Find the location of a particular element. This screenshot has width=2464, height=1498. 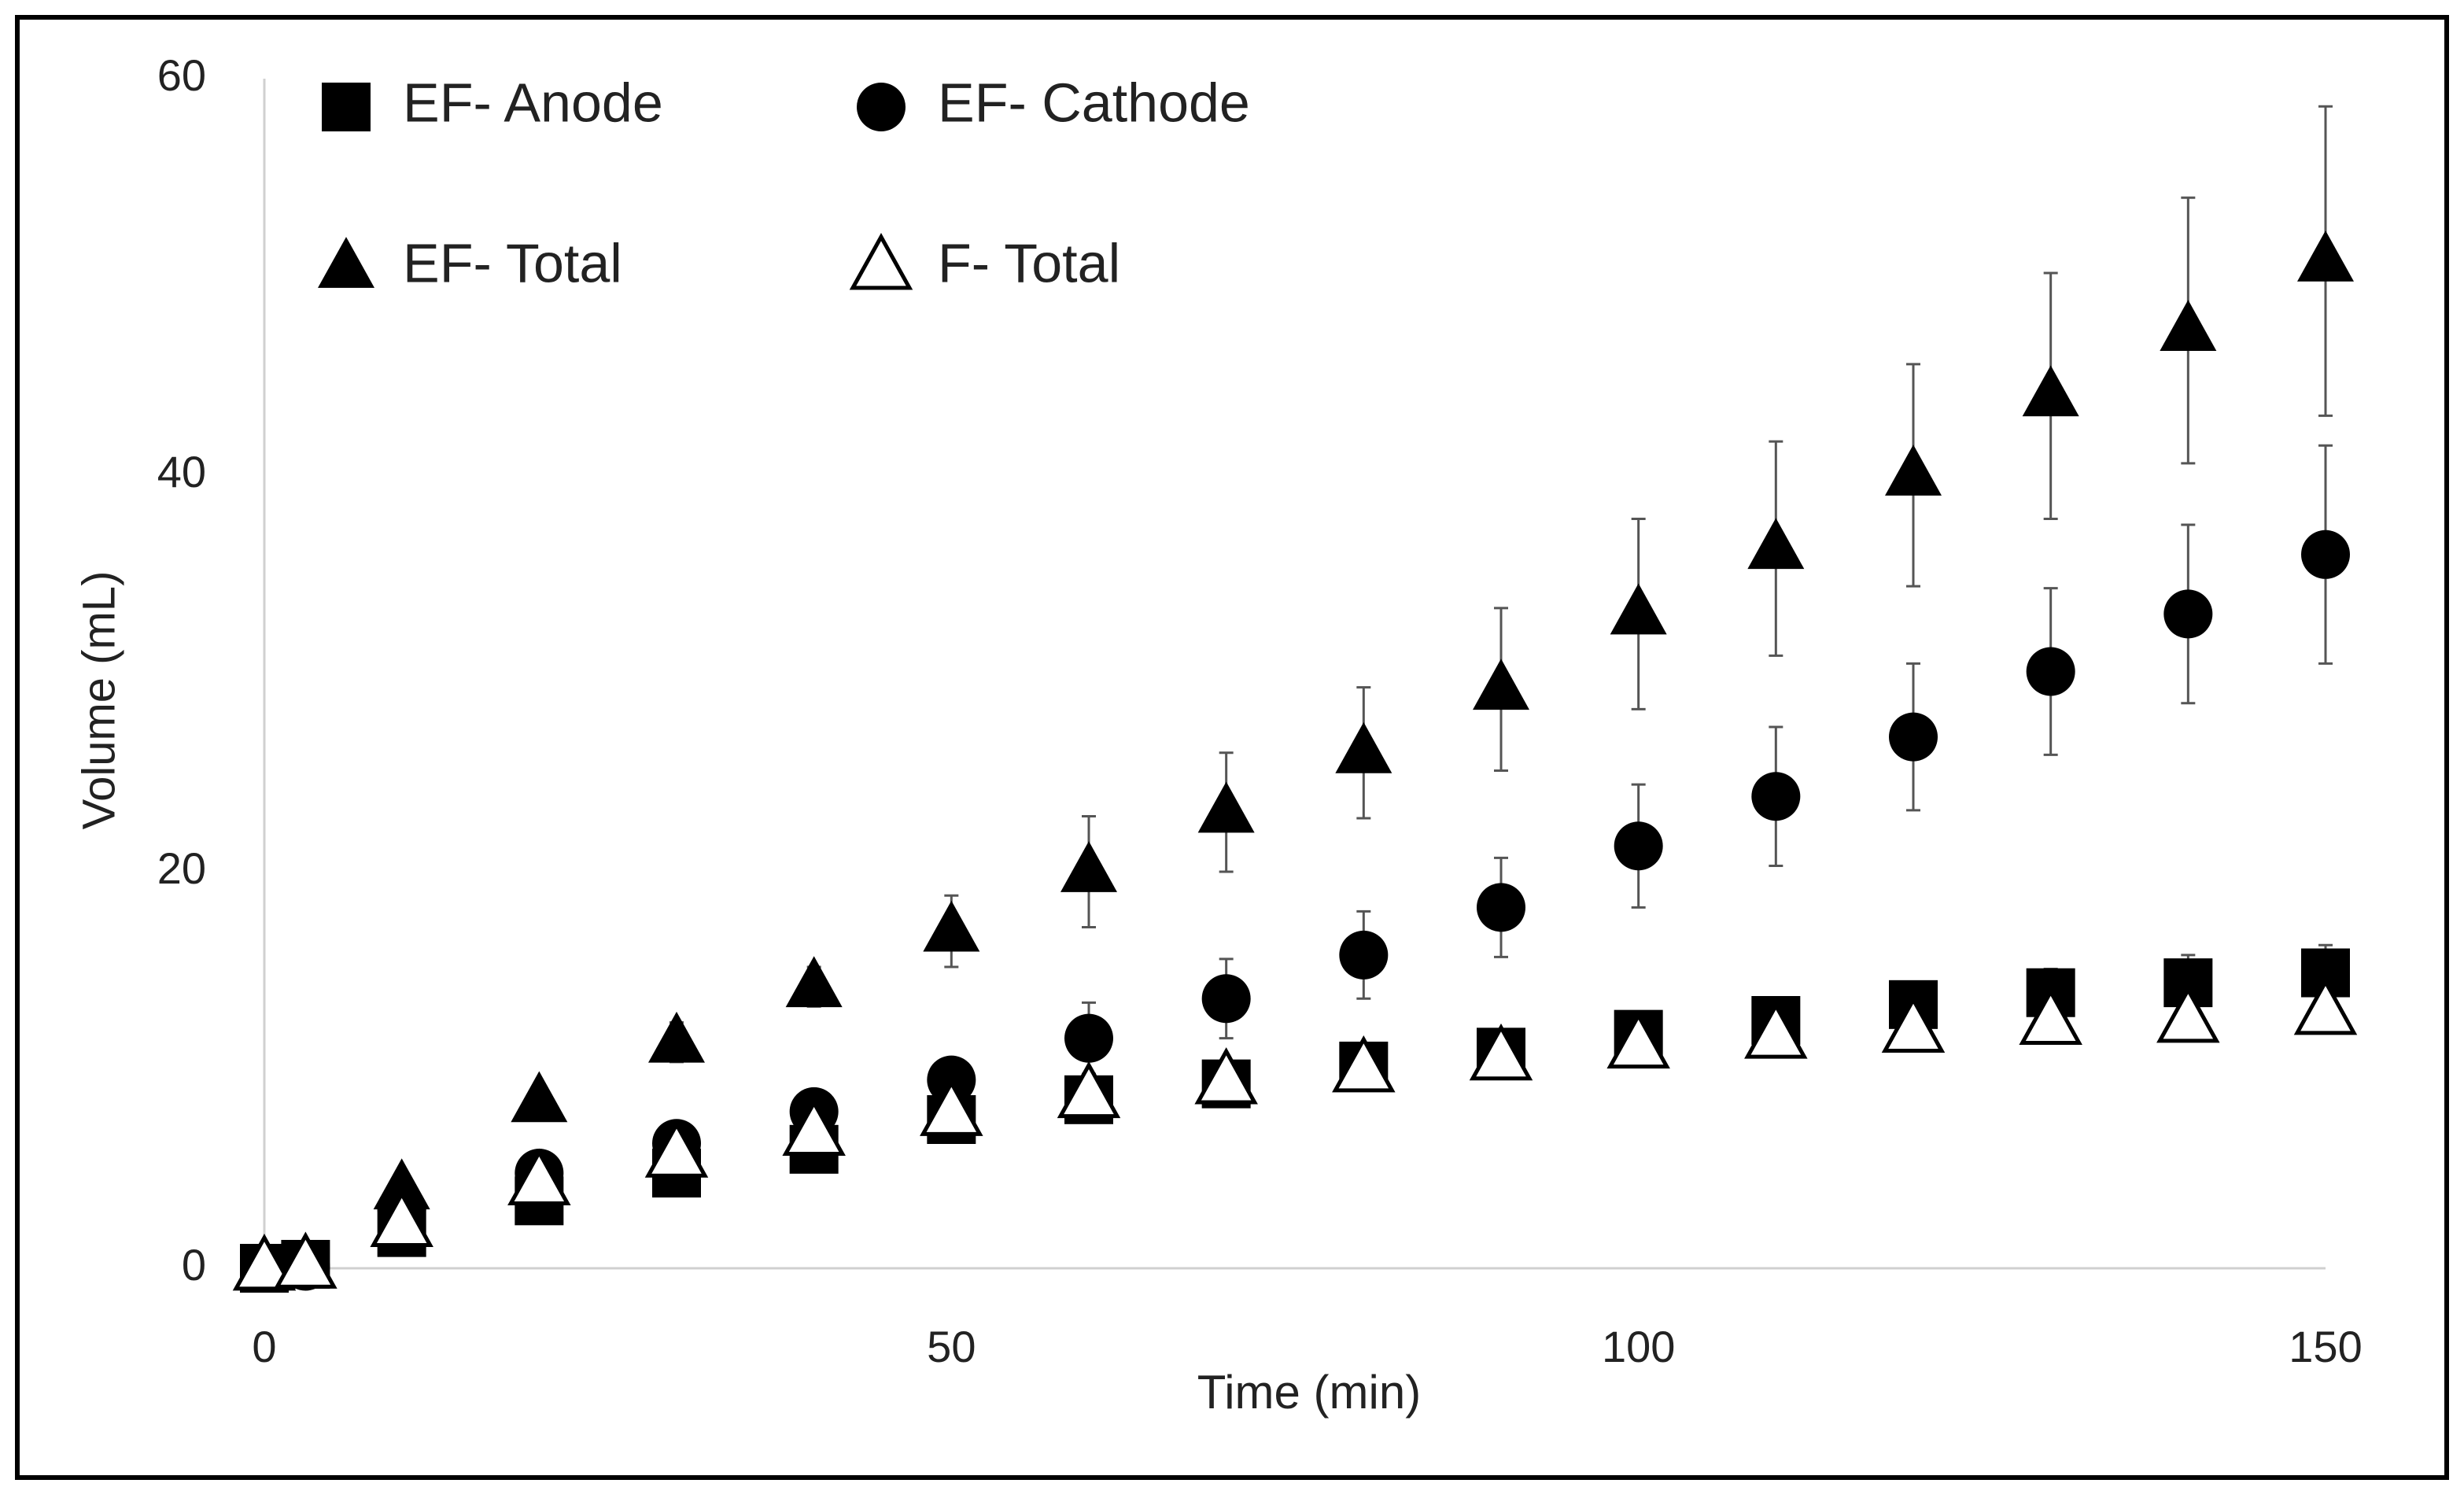

x-axis-title: Time (min) is located at coordinates (1309, 1392).